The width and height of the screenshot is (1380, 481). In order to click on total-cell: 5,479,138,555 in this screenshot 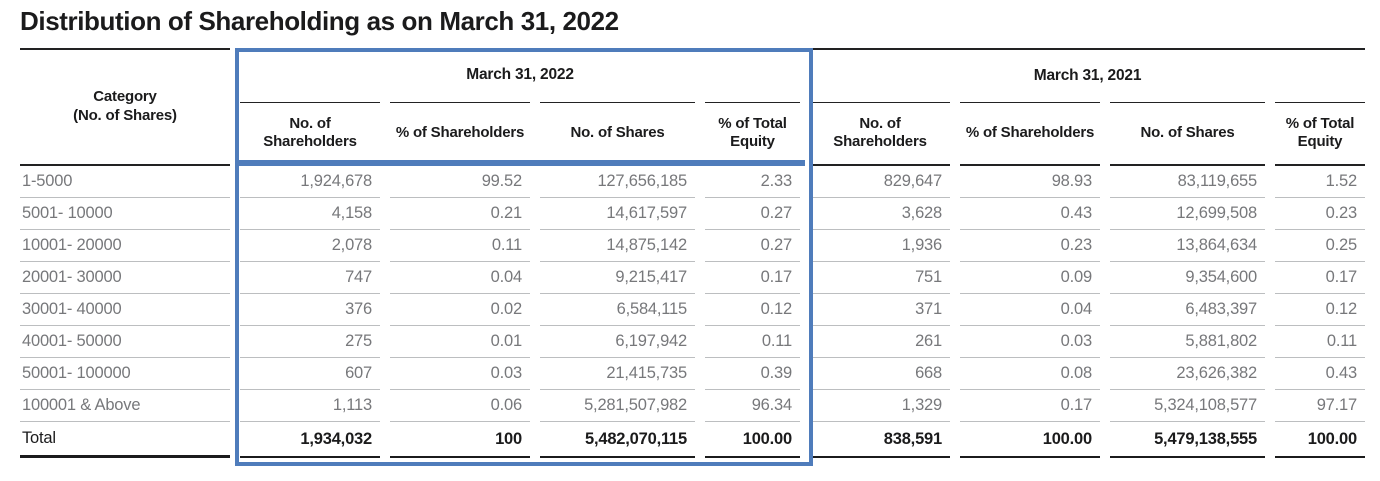, I will do `click(1187, 440)`.